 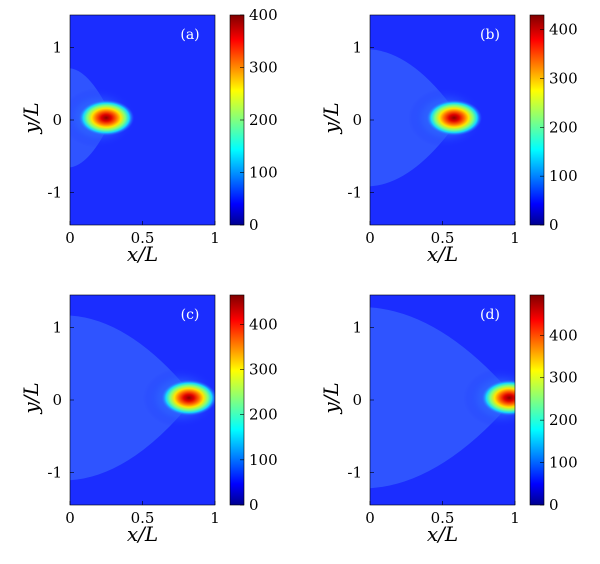 I want to click on panel-label: (a), so click(x=189, y=35).